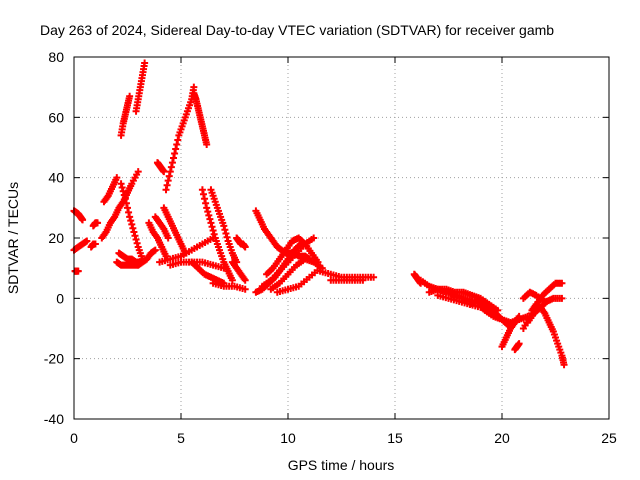  I want to click on series-arc16, so click(160, 167).